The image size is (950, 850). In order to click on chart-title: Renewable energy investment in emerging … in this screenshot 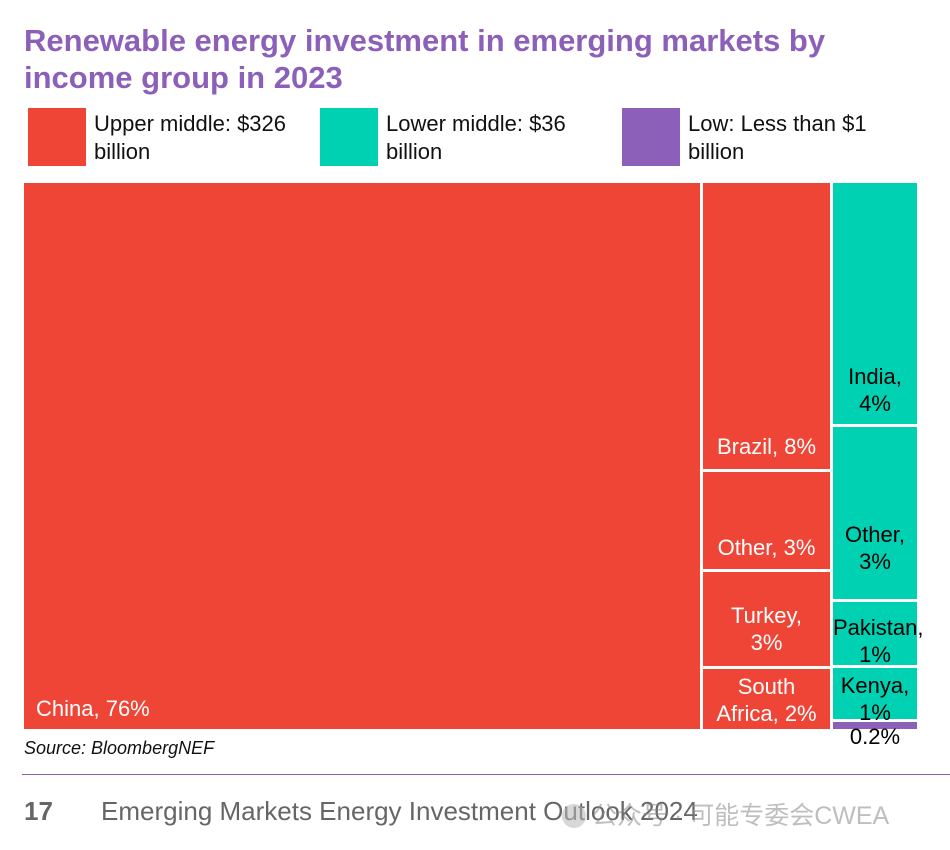, I will do `click(425, 59)`.